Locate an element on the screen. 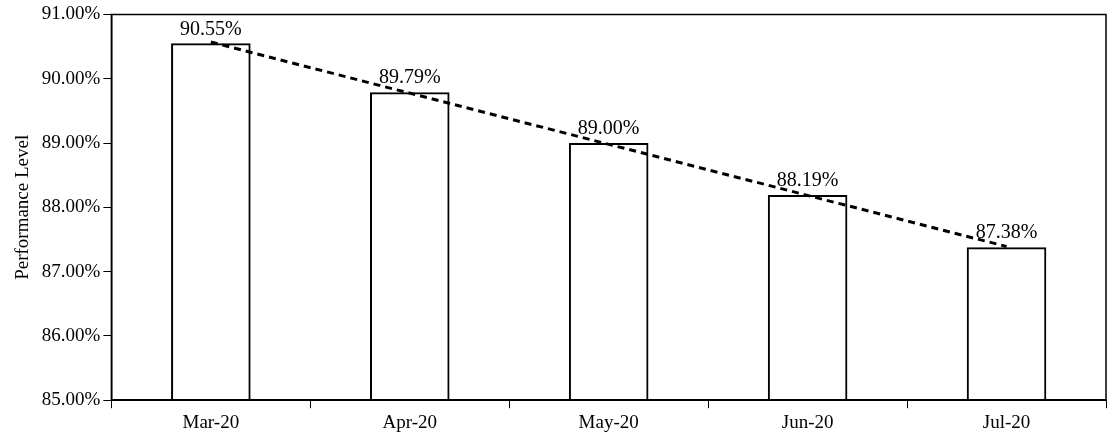 The image size is (1118, 441). x-tick-label: Jun-20 is located at coordinates (807, 421).